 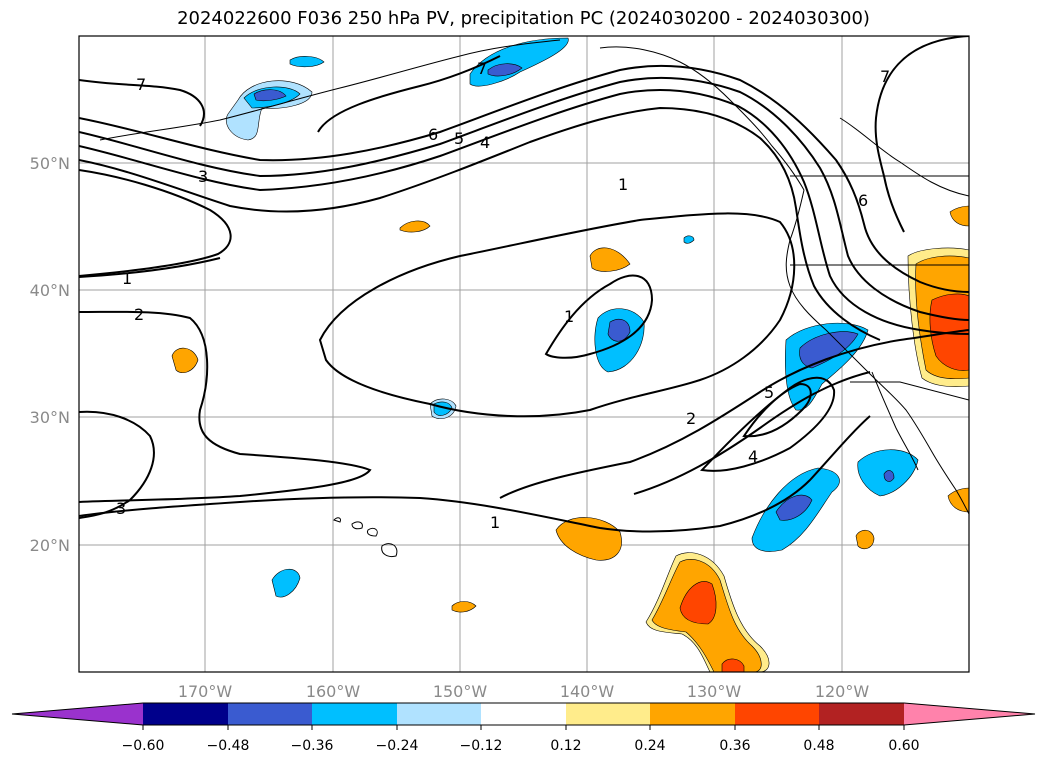 What do you see at coordinates (505, 70) in the screenshot?
I see `precip-negative-gulf-alaska-core` at bounding box center [505, 70].